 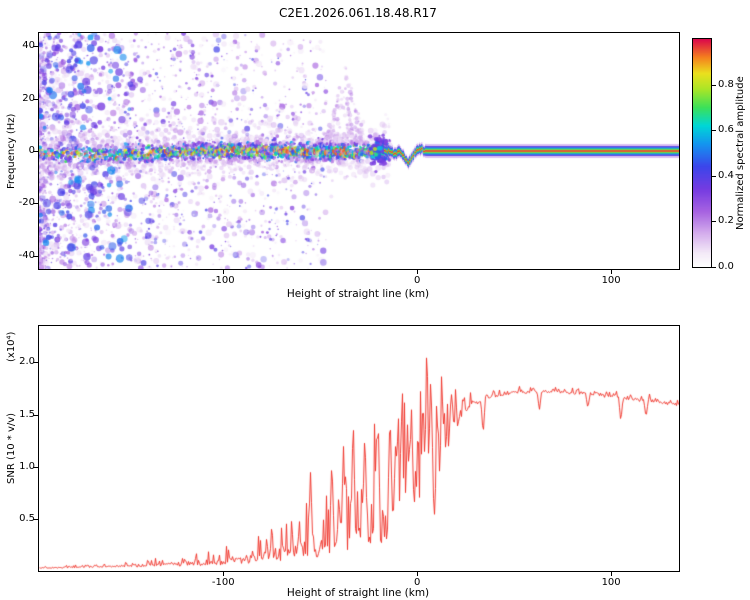 I want to click on spectrogram-y-tick-label: -20, so click(x=26, y=203).